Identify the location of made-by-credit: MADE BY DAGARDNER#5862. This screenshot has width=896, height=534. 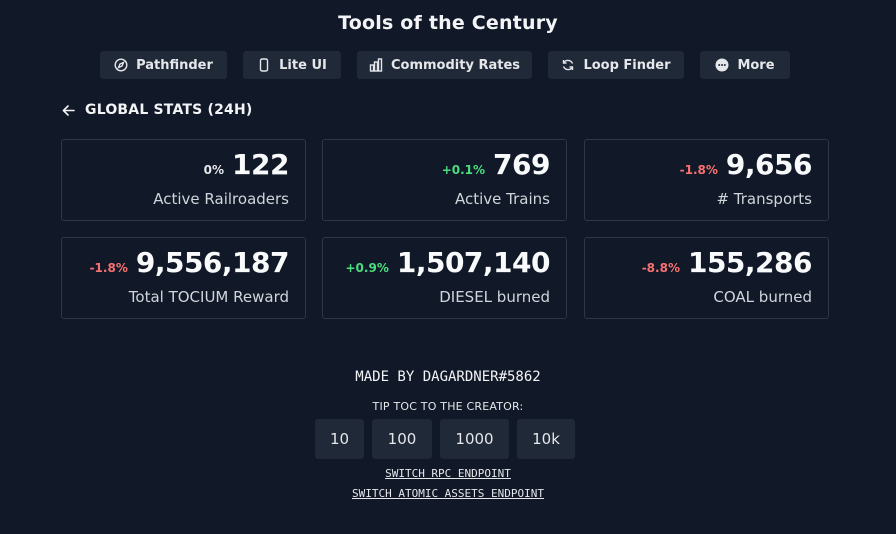
(448, 377).